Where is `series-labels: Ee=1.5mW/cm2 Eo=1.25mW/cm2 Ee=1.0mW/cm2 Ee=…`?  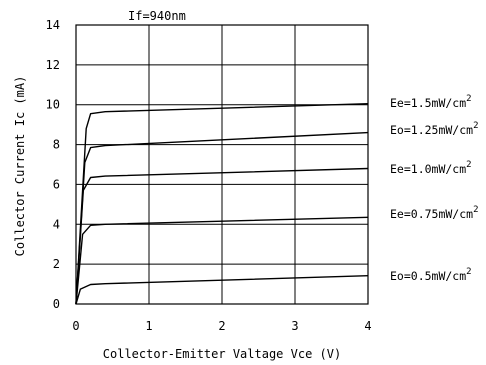 series-labels: Ee=1.5mW/cm2 Eo=1.25mW/cm2 Ee=1.0mW/cm2 Ee=… is located at coordinates (434, 188).